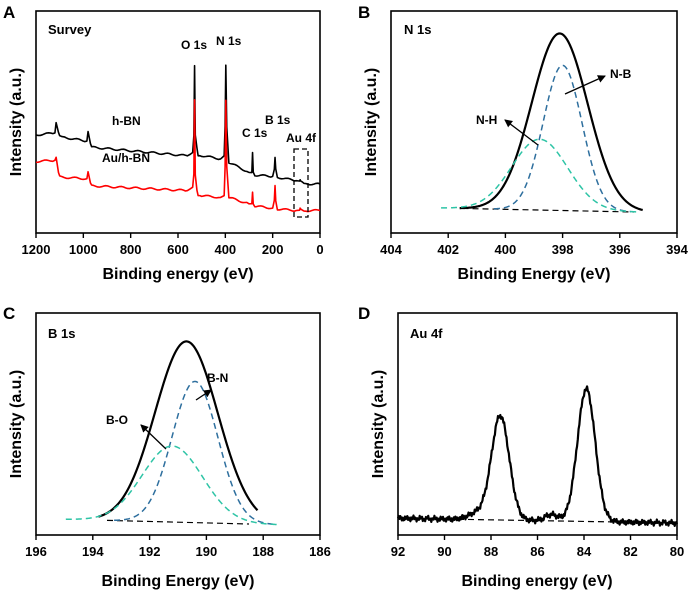 This screenshot has width=692, height=600. What do you see at coordinates (217, 378) in the screenshot?
I see `annotation-b-n: B-N` at bounding box center [217, 378].